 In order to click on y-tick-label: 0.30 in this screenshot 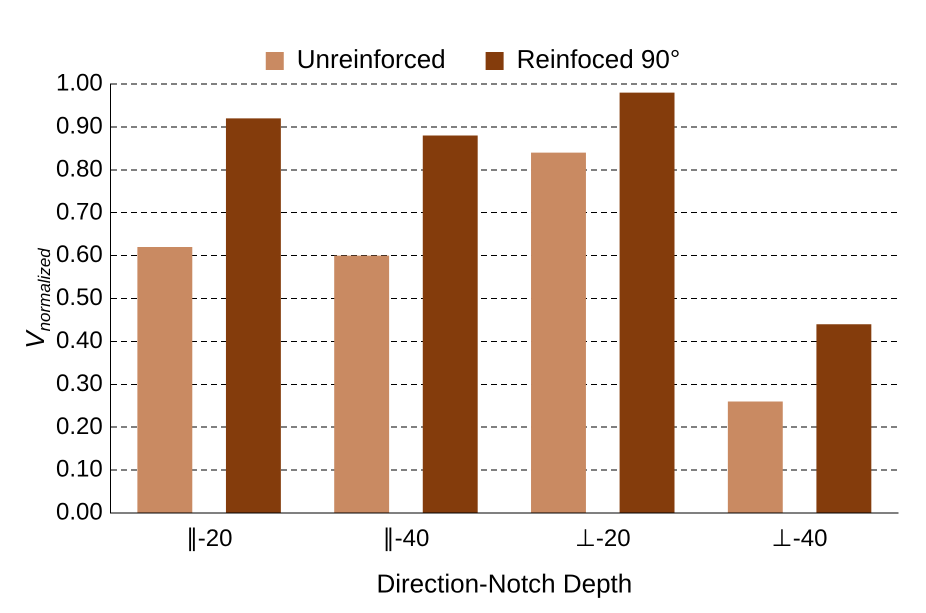, I will do `click(79, 383)`.